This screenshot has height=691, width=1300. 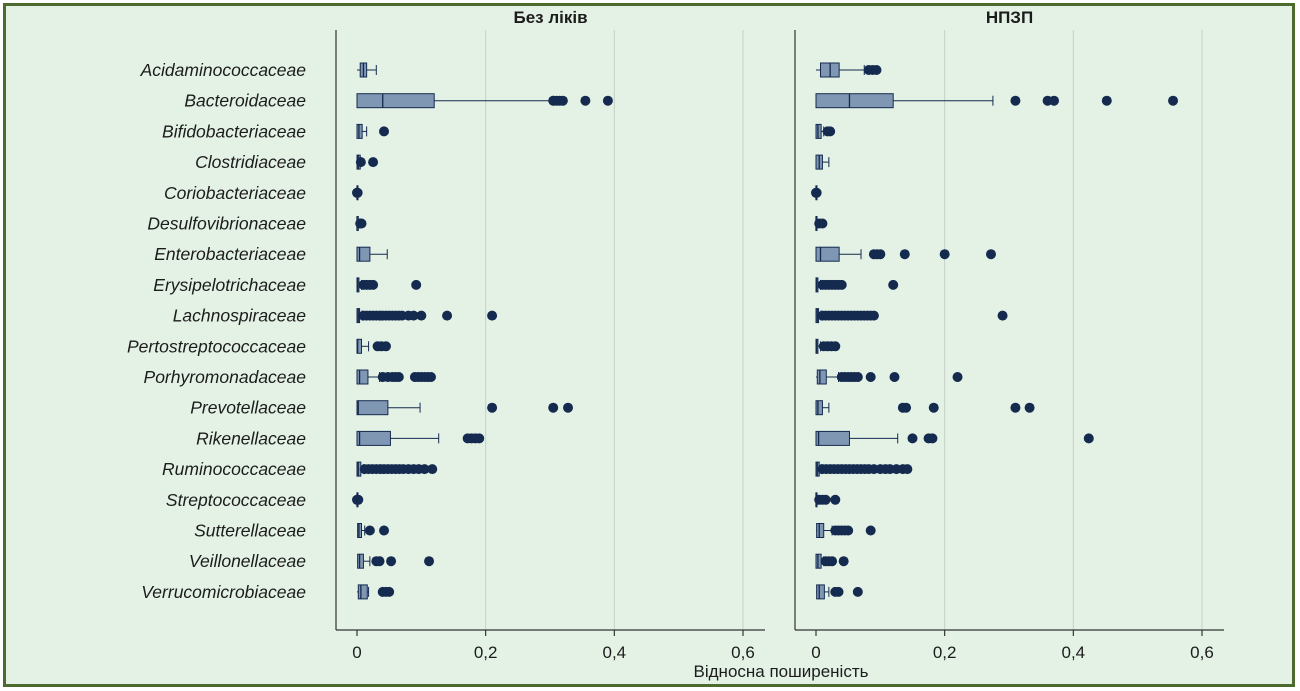 I want to click on category-label-desulfovibrionaceae: Desulfovibrionaceae, so click(x=226, y=224).